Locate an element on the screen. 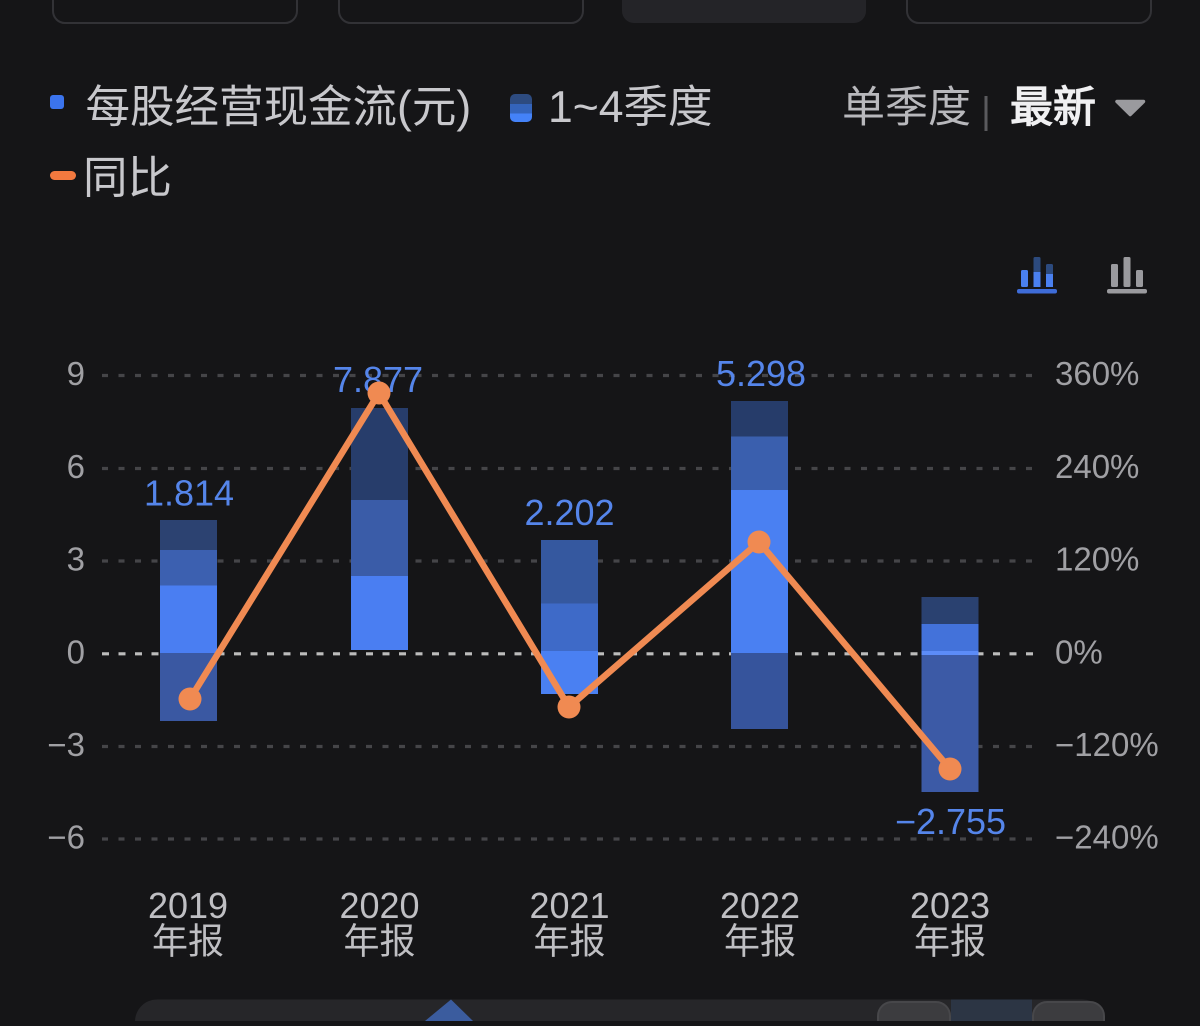 This screenshot has width=1200, height=1026. svg-text: 2.202 is located at coordinates (569, 512).